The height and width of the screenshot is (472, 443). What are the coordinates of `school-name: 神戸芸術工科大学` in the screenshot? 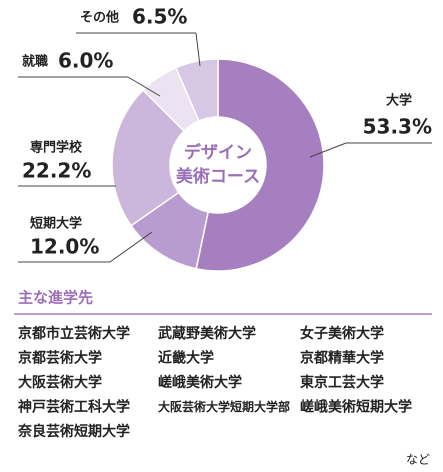 It's located at (74, 407).